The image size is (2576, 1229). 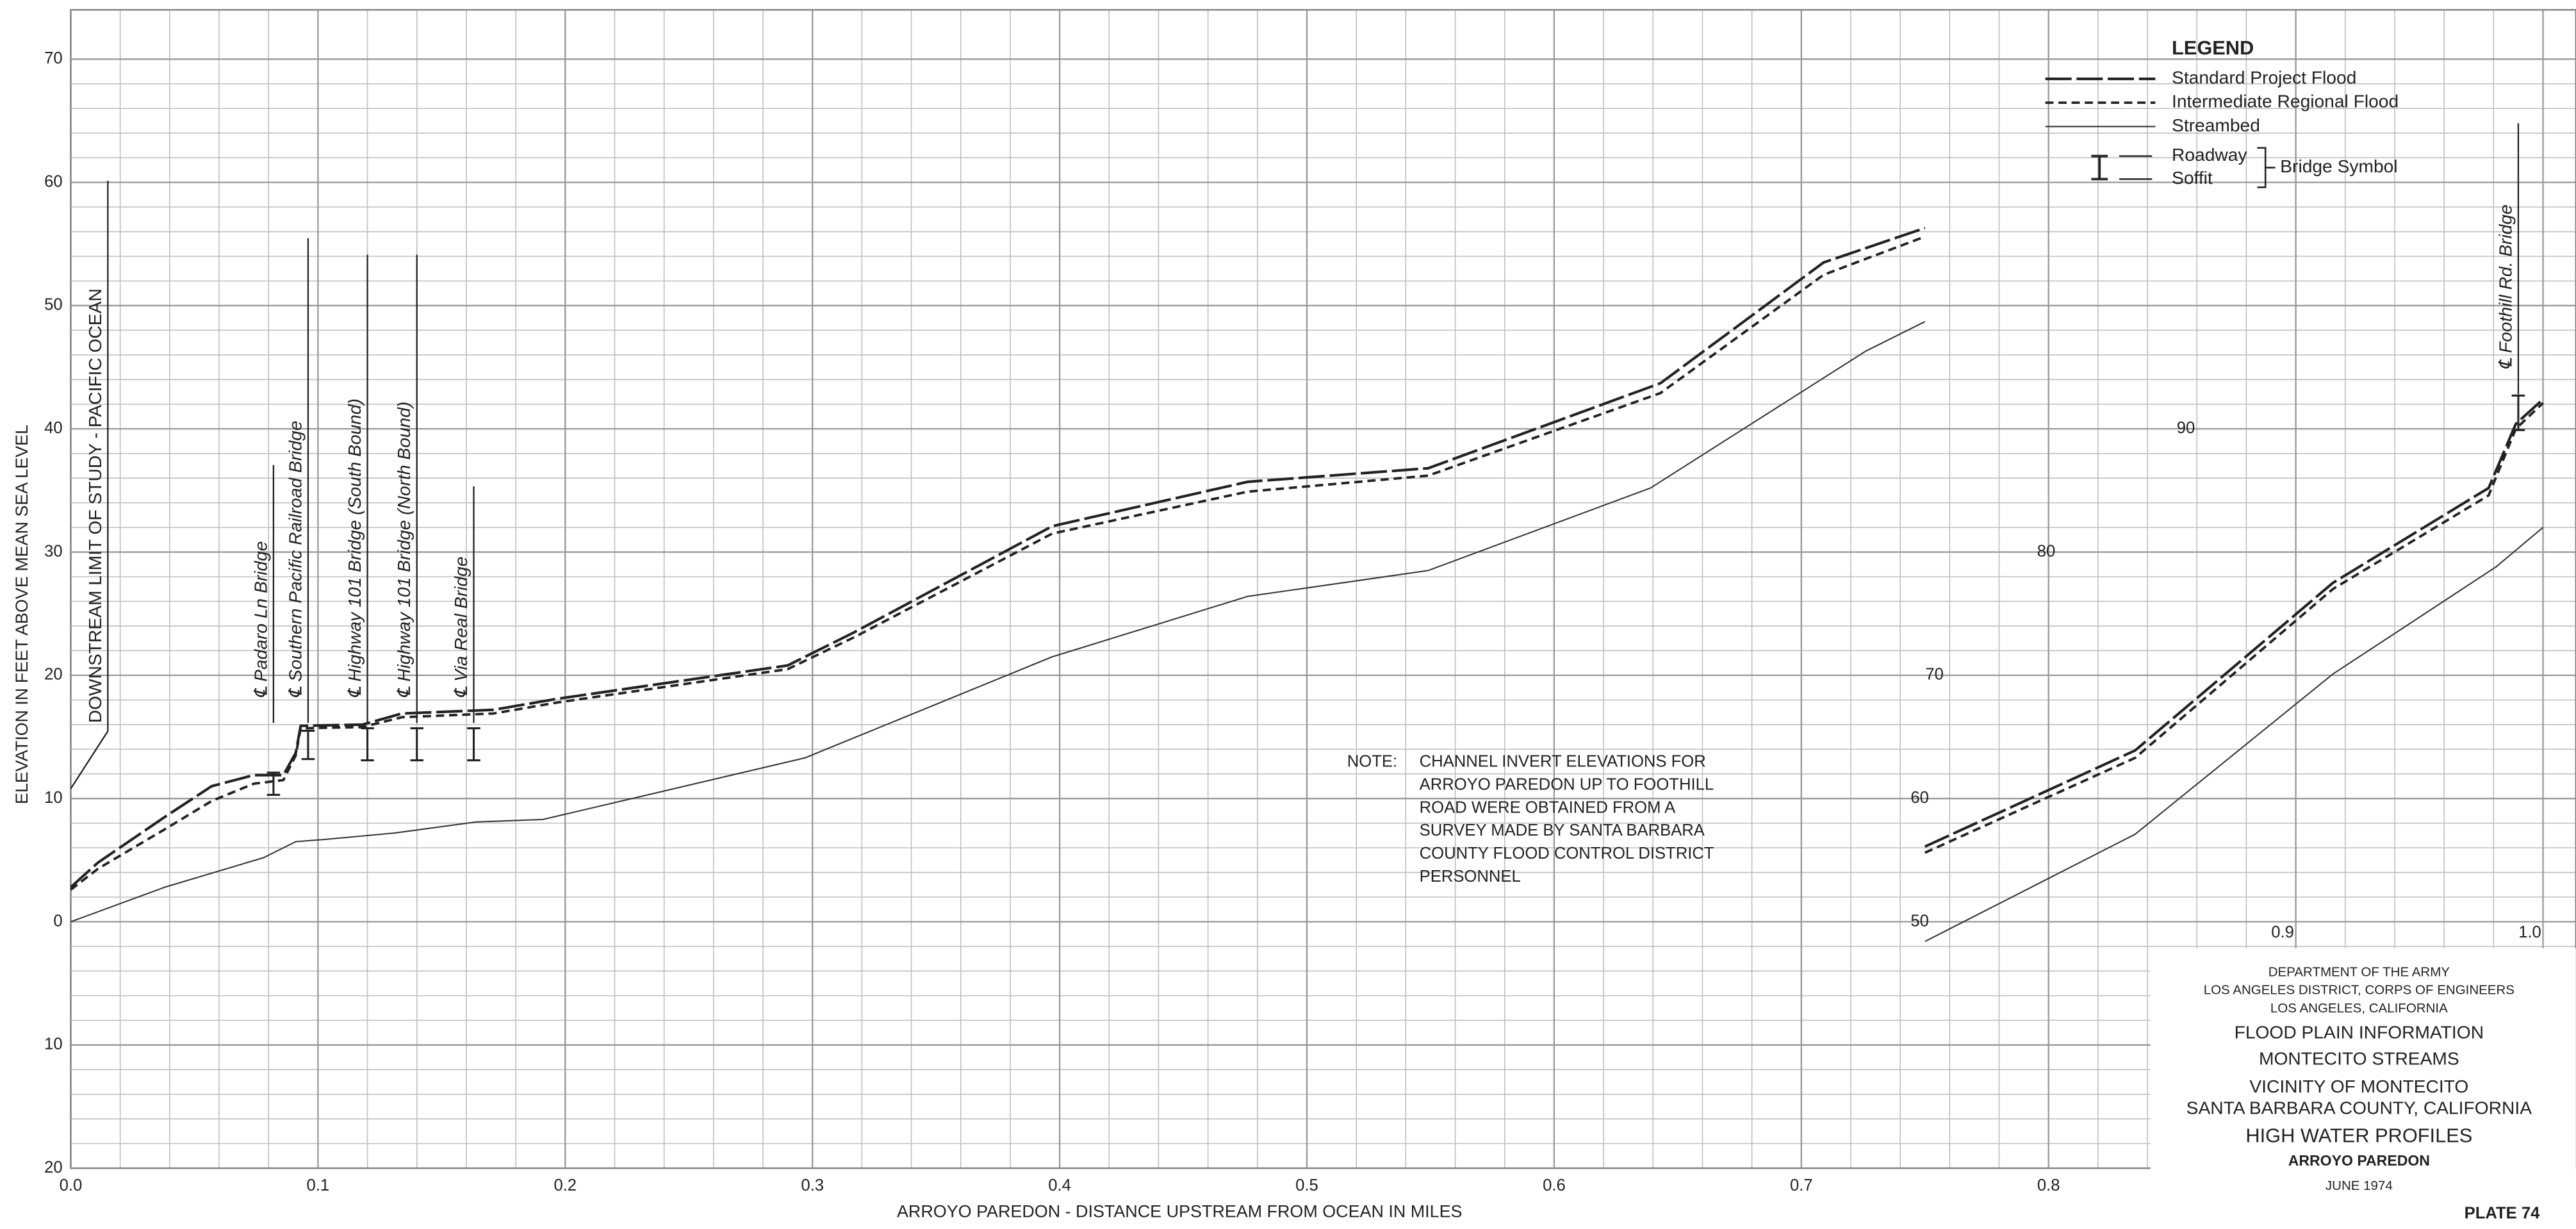 What do you see at coordinates (1934, 675) in the screenshot?
I see `y2-tick-label: 70` at bounding box center [1934, 675].